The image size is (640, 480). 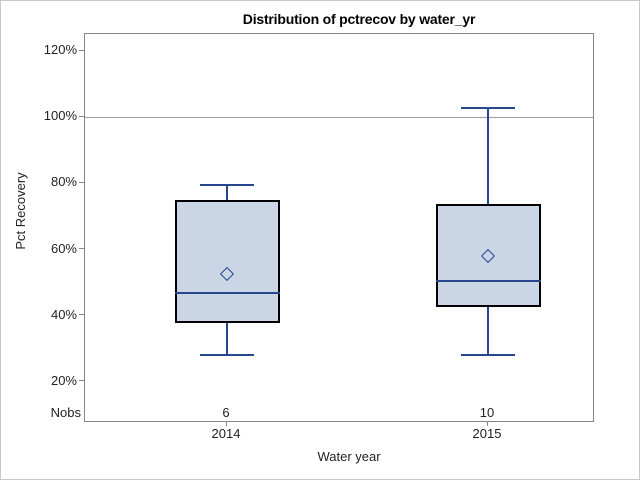 What do you see at coordinates (487, 433) in the screenshot?
I see `x-category-label: 2015` at bounding box center [487, 433].